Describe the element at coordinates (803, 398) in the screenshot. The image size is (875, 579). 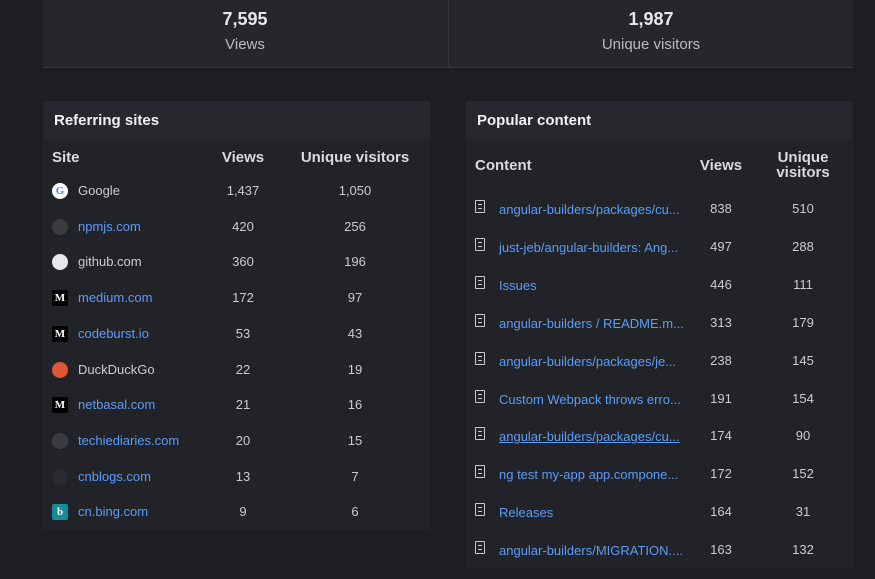
I see `unique-visitors: 154` at that location.